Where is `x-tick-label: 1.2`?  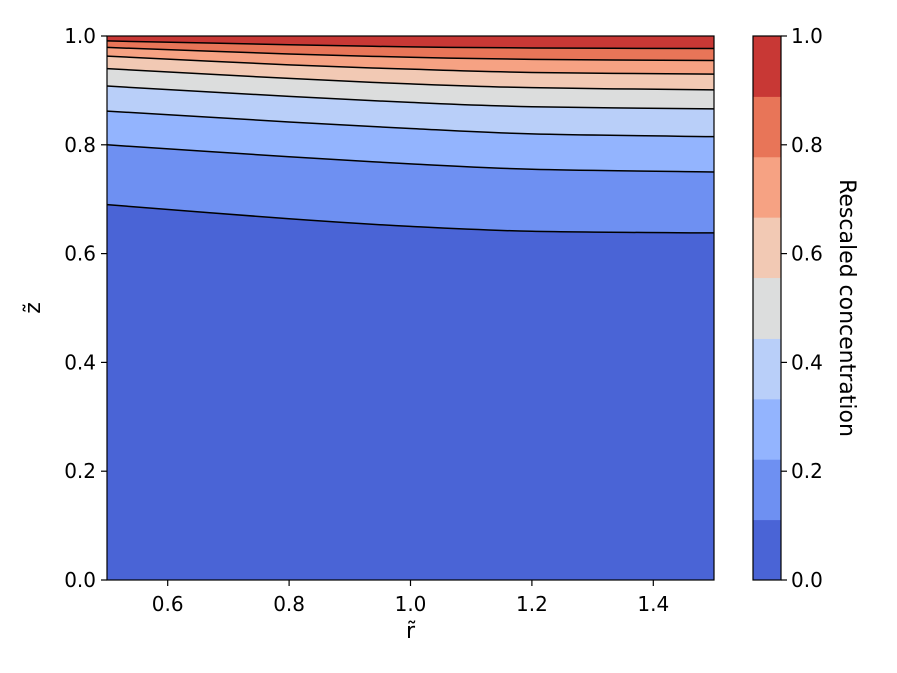
x-tick-label: 1.2 is located at coordinates (532, 604).